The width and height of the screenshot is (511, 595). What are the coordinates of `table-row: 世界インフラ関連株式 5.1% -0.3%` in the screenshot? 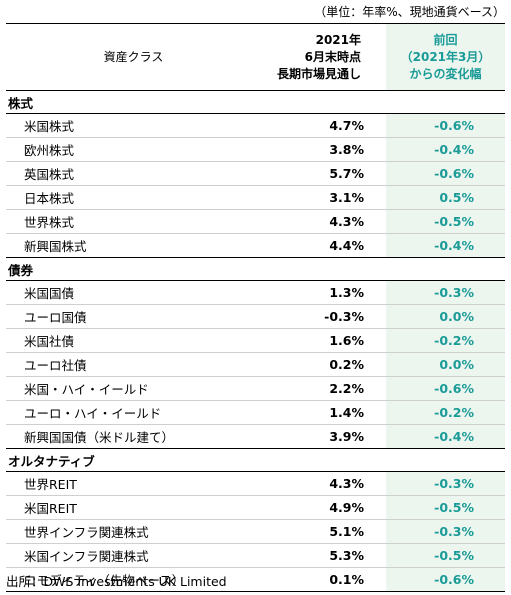 It's located at (255, 531).